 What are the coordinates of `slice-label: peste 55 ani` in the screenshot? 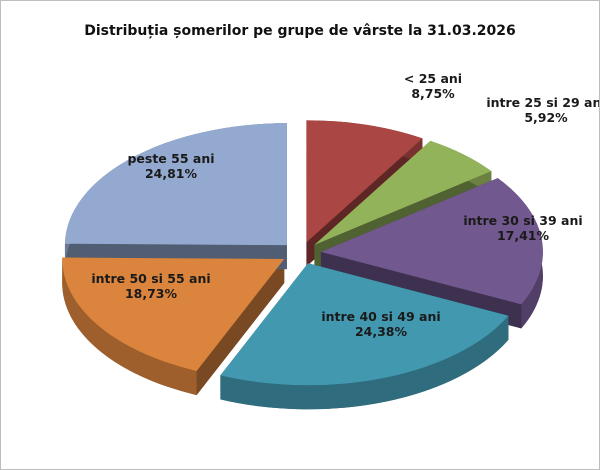 It's located at (171, 158).